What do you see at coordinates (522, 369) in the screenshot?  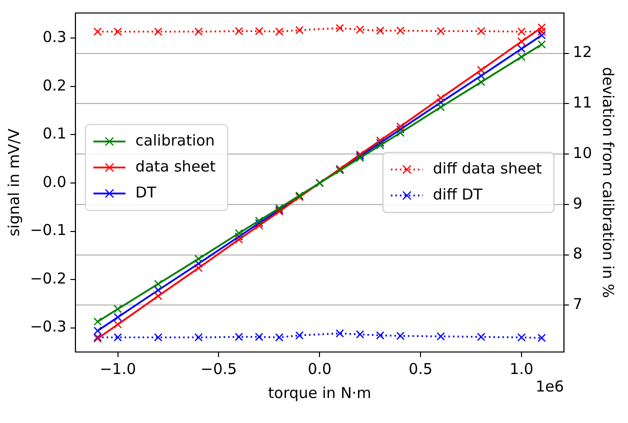 I see `x-tick-label: 1.0` at bounding box center [522, 369].